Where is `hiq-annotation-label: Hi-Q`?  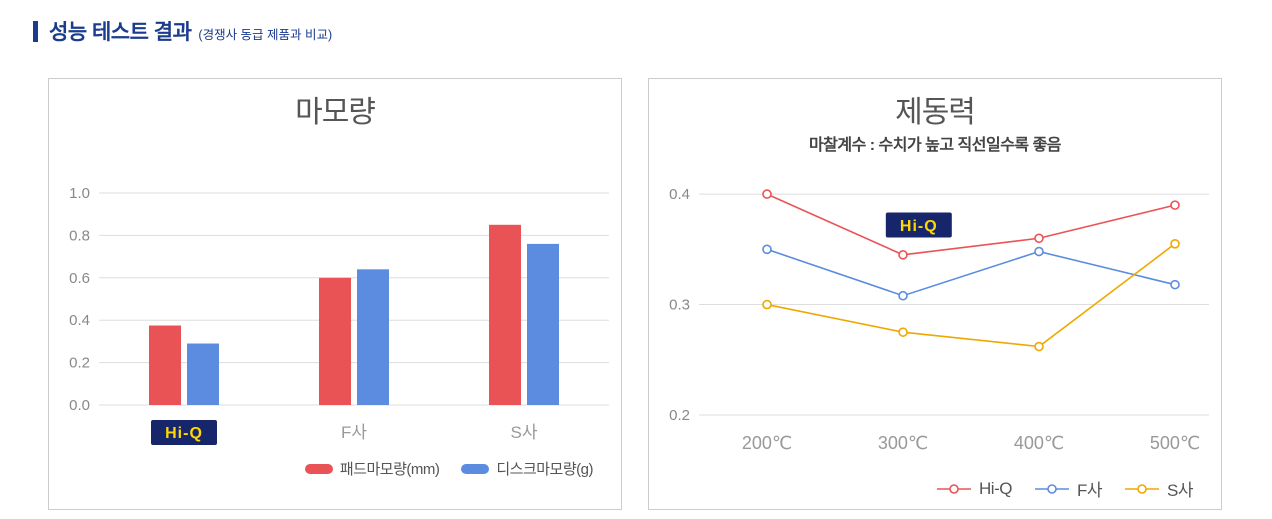 hiq-annotation-label: Hi-Q is located at coordinates (919, 226).